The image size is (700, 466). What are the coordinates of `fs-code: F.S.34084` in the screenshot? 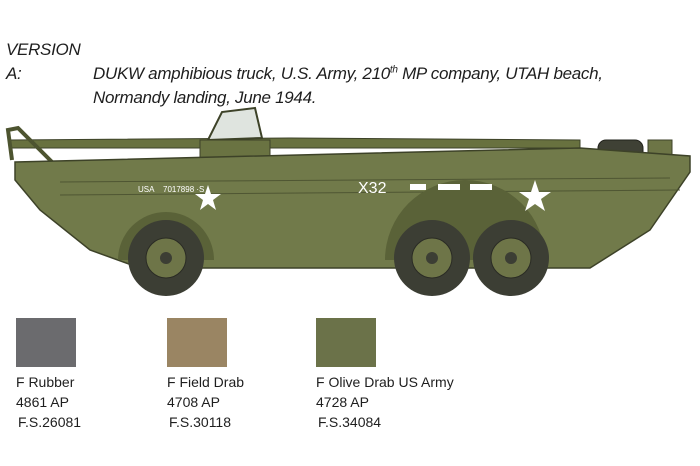 It's located at (350, 422).